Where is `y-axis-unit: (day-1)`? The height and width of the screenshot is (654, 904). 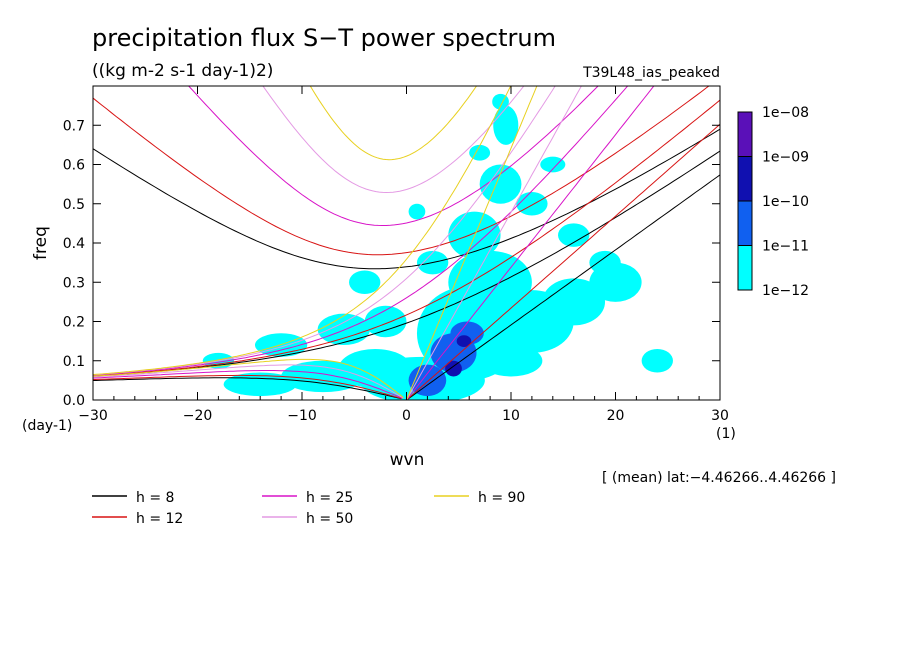 y-axis-unit: (day-1) is located at coordinates (47, 426).